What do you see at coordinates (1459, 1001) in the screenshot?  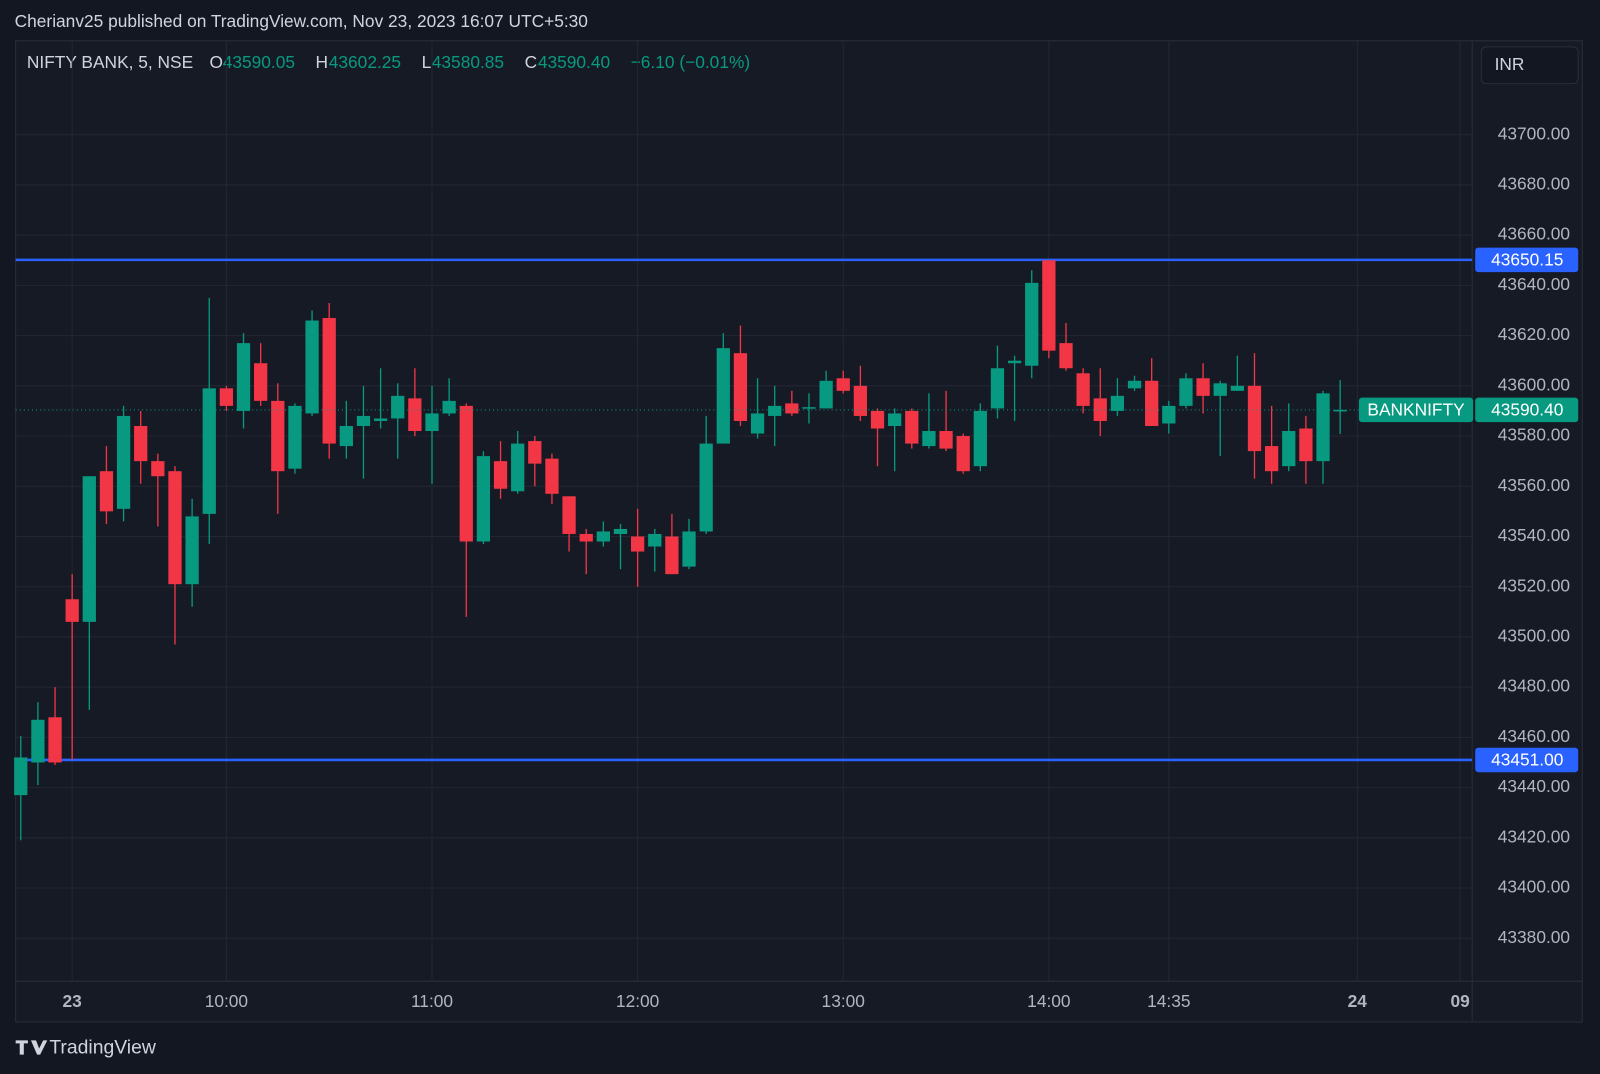 I see `x-tick-label: 09` at bounding box center [1459, 1001].